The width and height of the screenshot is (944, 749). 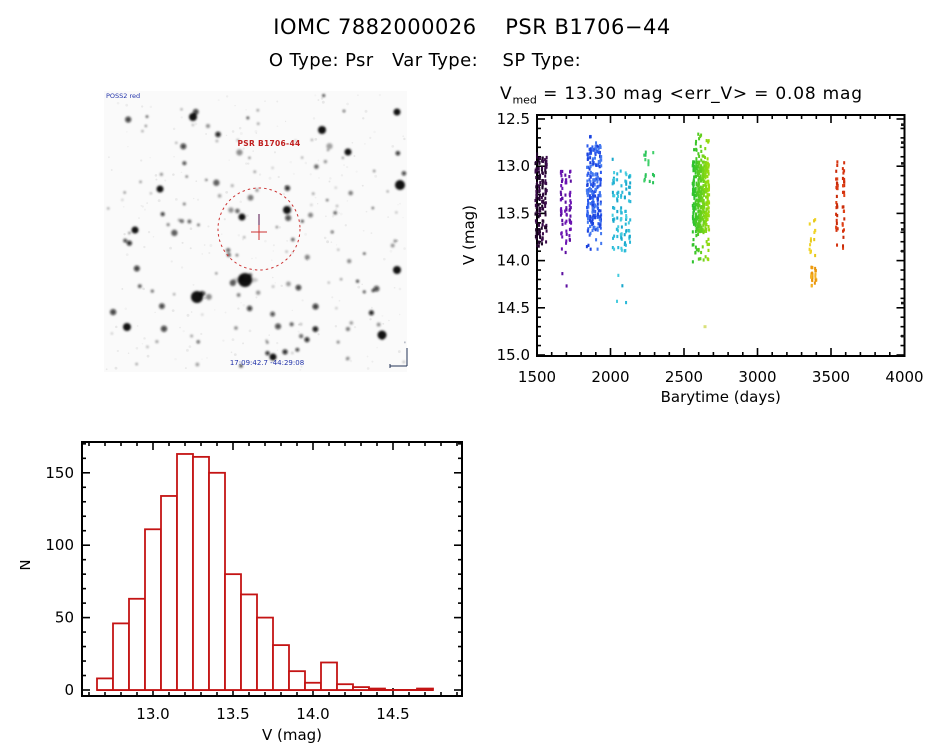 I want to click on lightcurve-title-subscript: med, so click(x=524, y=100).